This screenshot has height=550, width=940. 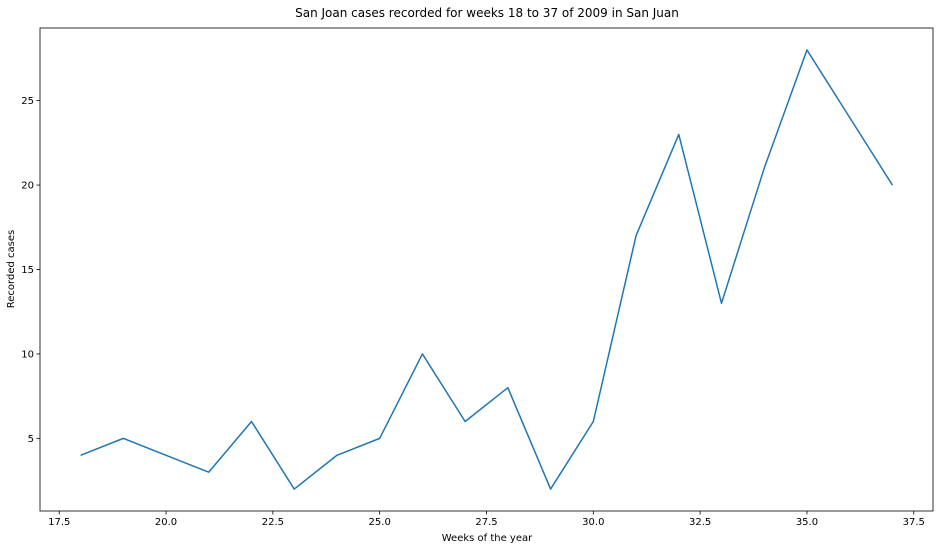 What do you see at coordinates (380, 522) in the screenshot?
I see `x-tick-label: 25.0` at bounding box center [380, 522].